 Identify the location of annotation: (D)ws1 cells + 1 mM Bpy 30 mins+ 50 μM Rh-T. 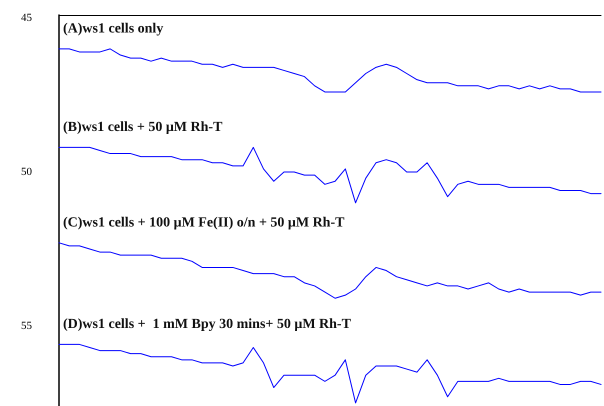
(207, 324).